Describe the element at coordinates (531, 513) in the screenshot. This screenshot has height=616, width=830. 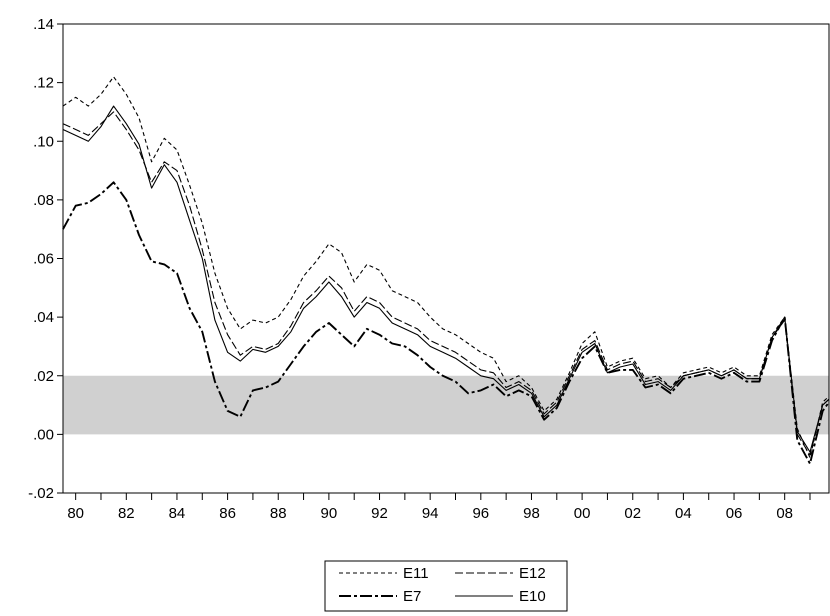
I see `x-tick-label: 98` at that location.